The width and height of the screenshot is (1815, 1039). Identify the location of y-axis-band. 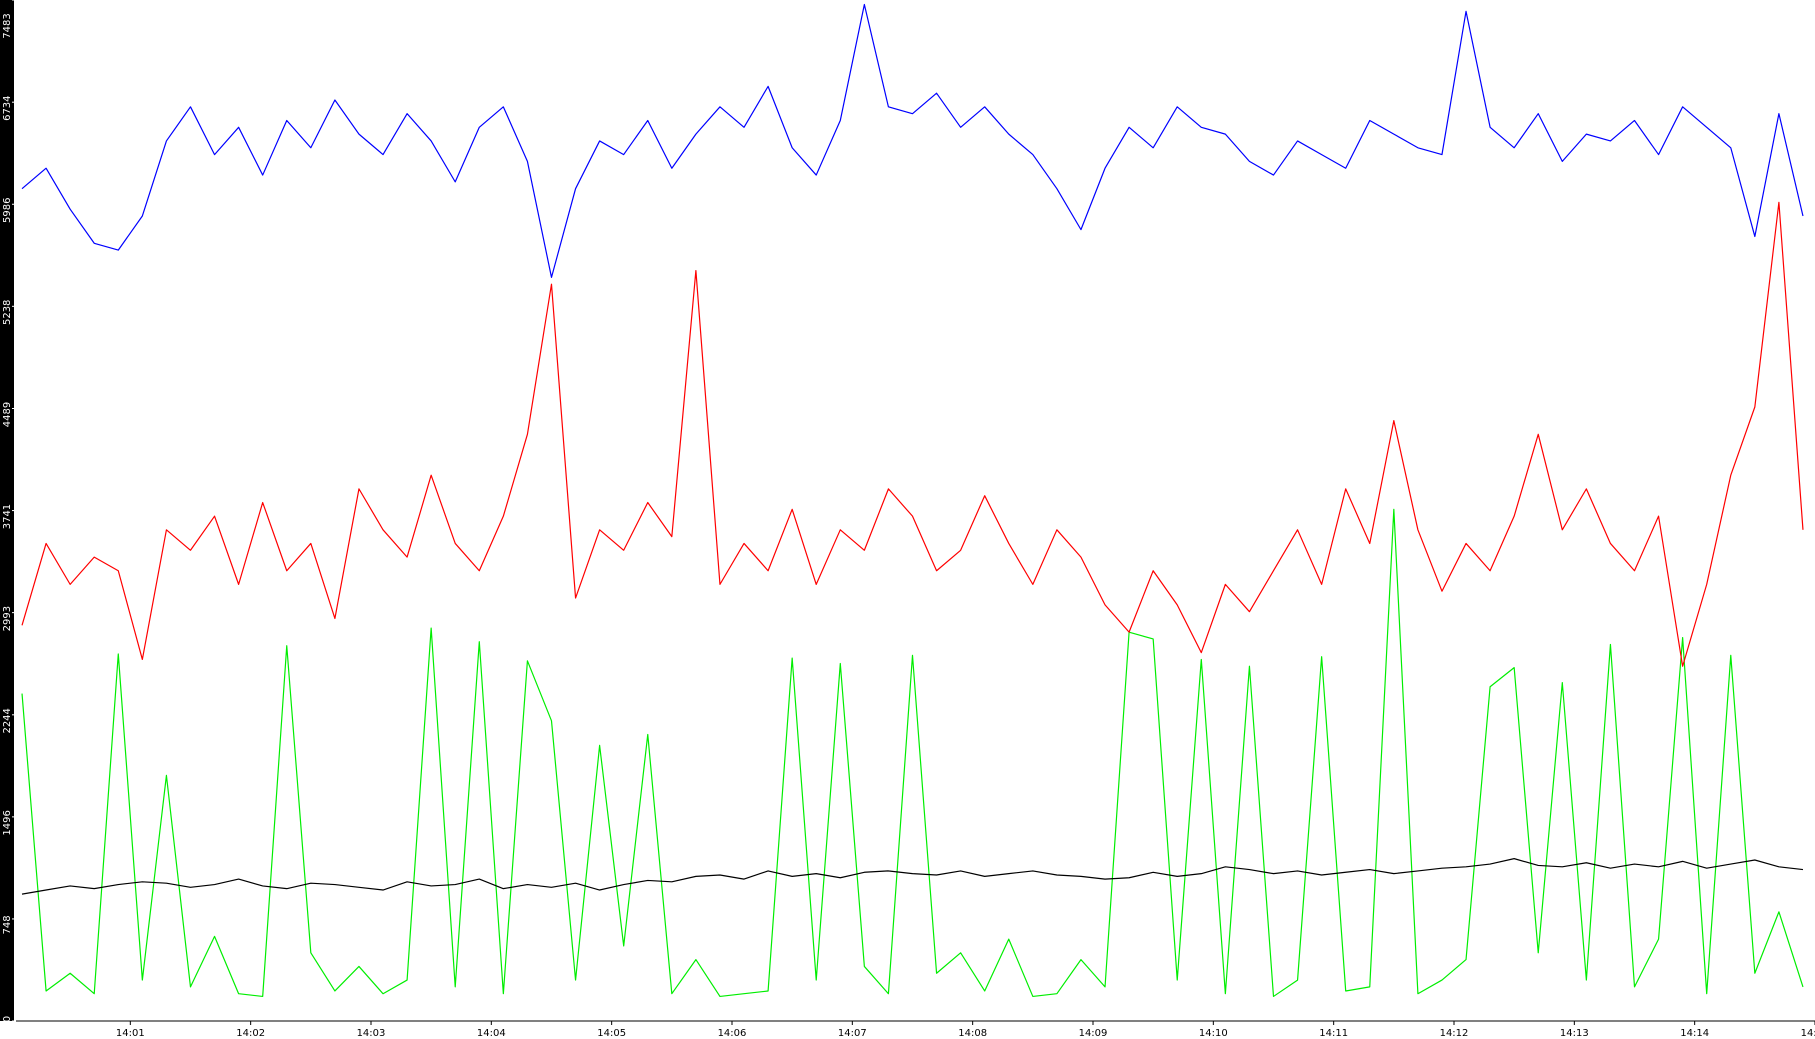
(7, 510).